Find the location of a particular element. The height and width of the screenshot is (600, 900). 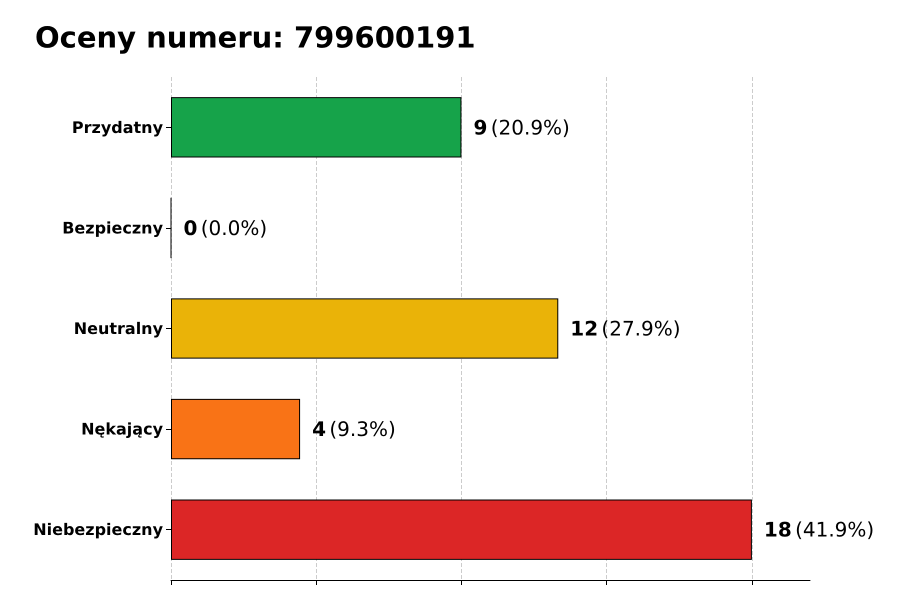

y-tick-label: Bezpieczny is located at coordinates (113, 228).